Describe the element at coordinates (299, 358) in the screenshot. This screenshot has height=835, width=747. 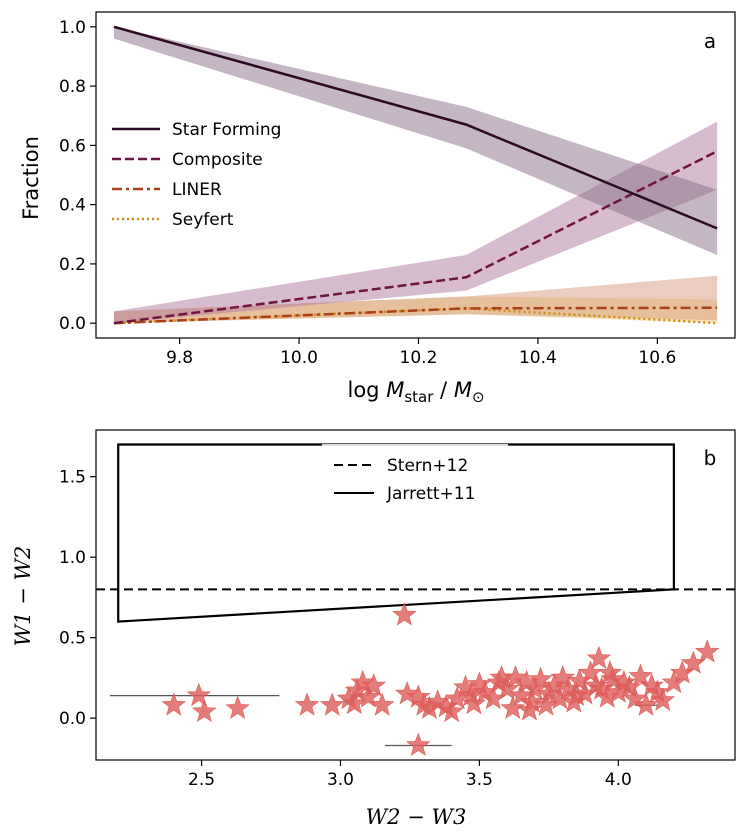
I see `a-x-tick-label: 10.0` at that location.